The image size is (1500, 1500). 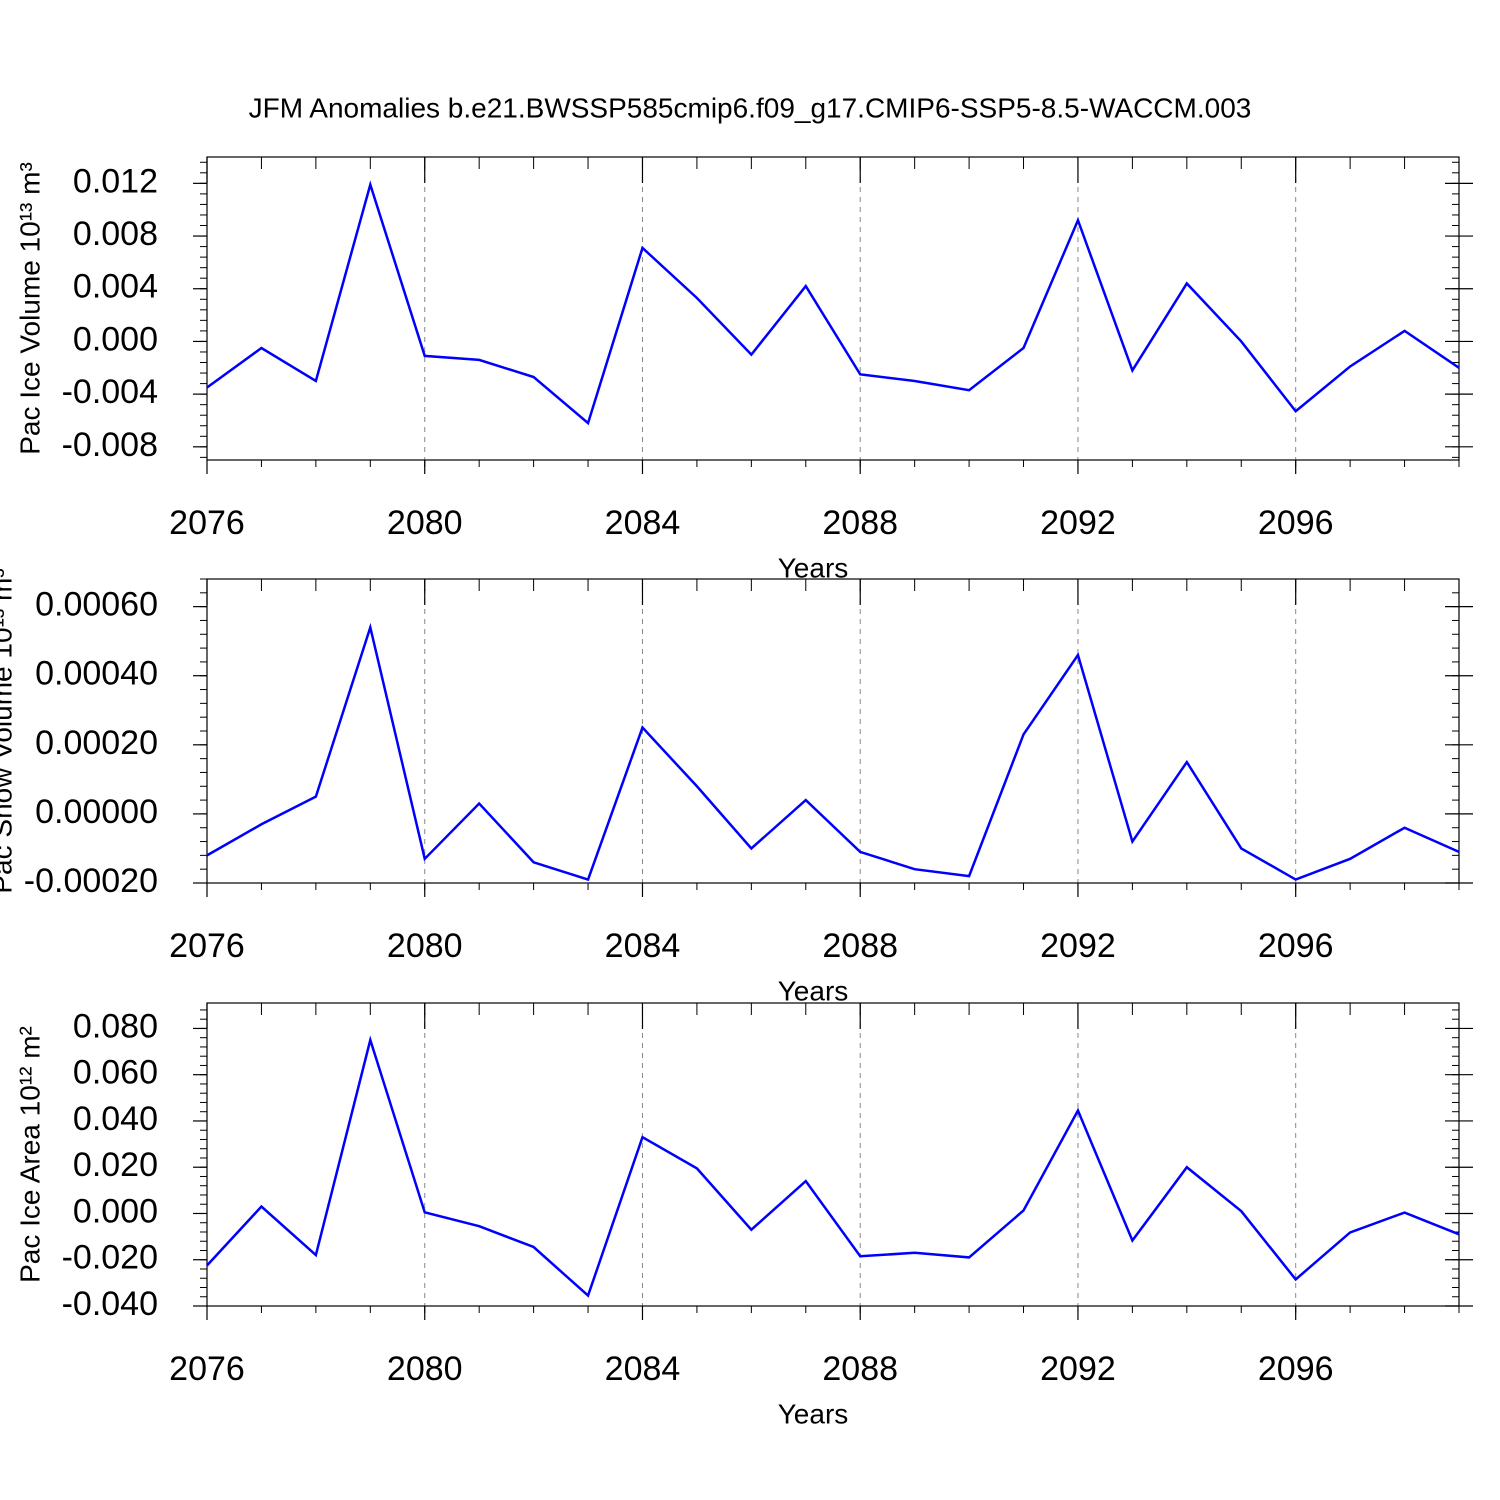 What do you see at coordinates (96, 812) in the screenshot?
I see `y-tick-label: 0.00000` at bounding box center [96, 812].